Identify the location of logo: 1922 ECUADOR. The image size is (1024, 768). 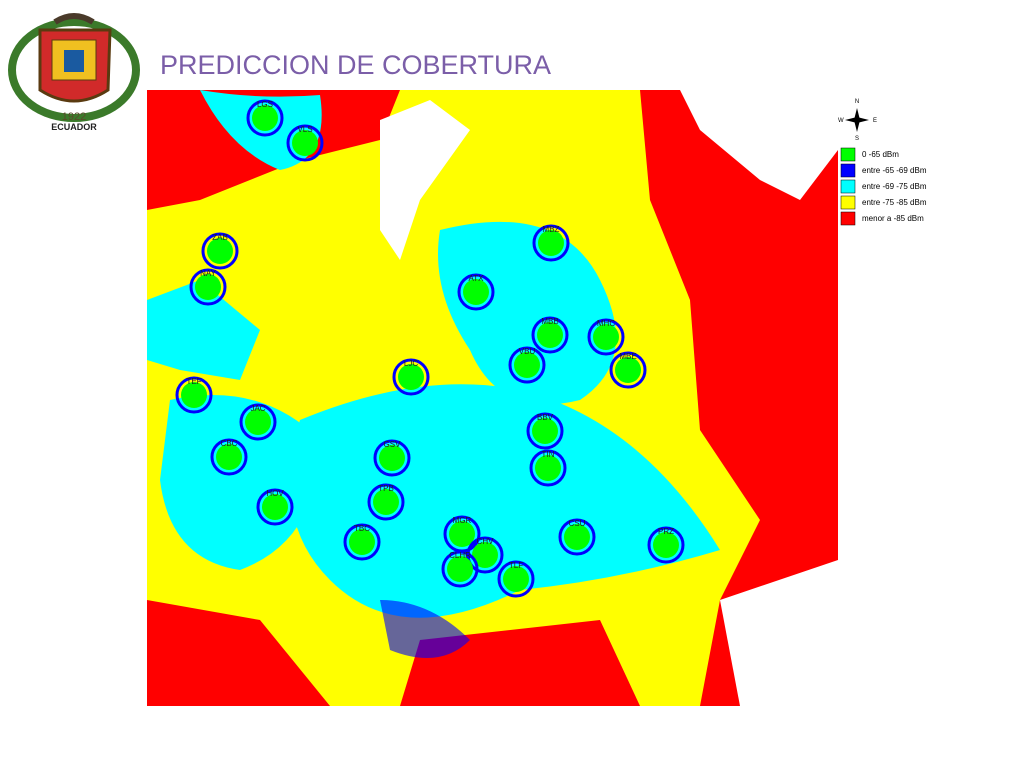
(74, 72).